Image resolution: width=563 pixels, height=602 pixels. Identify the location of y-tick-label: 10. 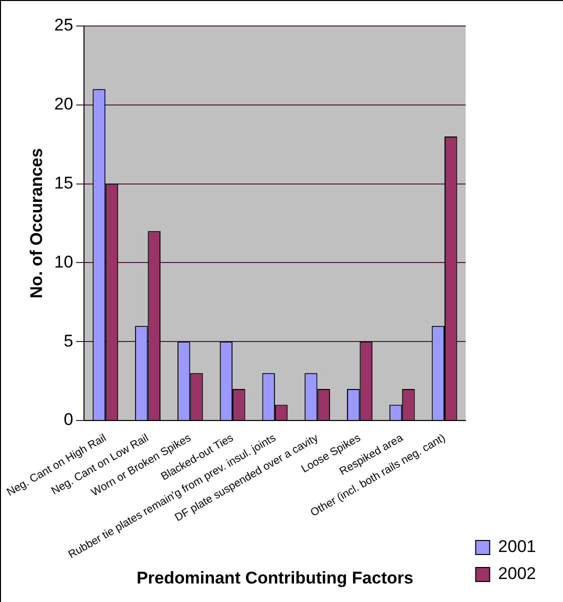
(64, 262).